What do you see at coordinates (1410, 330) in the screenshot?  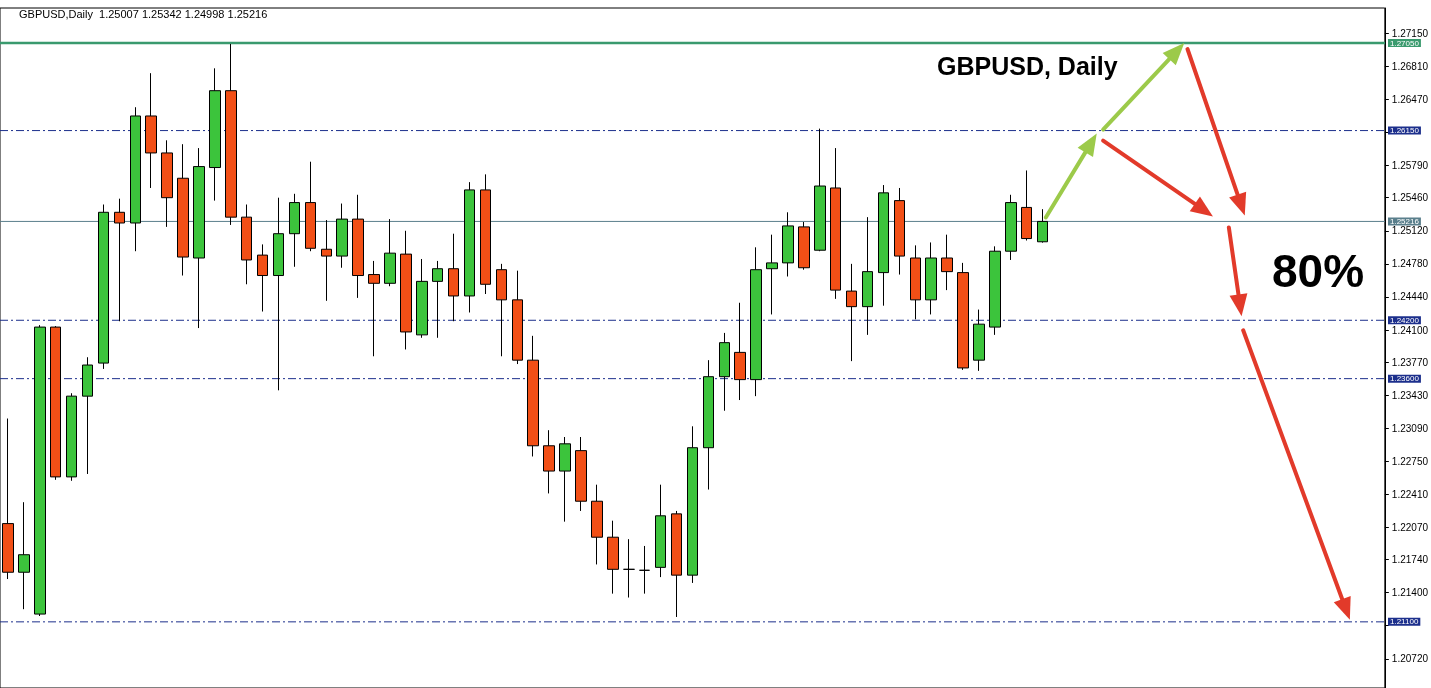 I see `y-tick-label: 1.24100` at bounding box center [1410, 330].